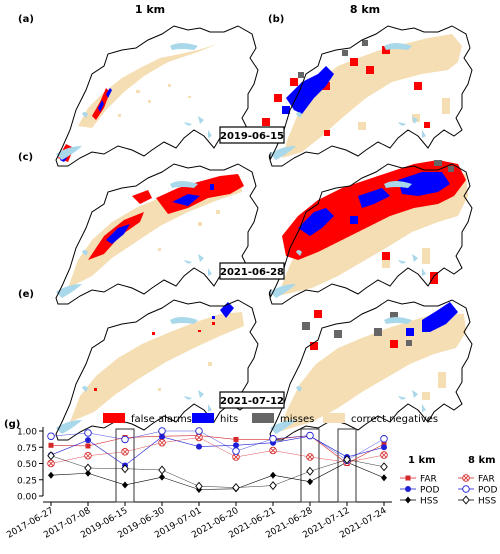 The image size is (500, 554). Describe the element at coordinates (487, 502) in the screenshot. I see `legend-label-5: HSS` at that location.